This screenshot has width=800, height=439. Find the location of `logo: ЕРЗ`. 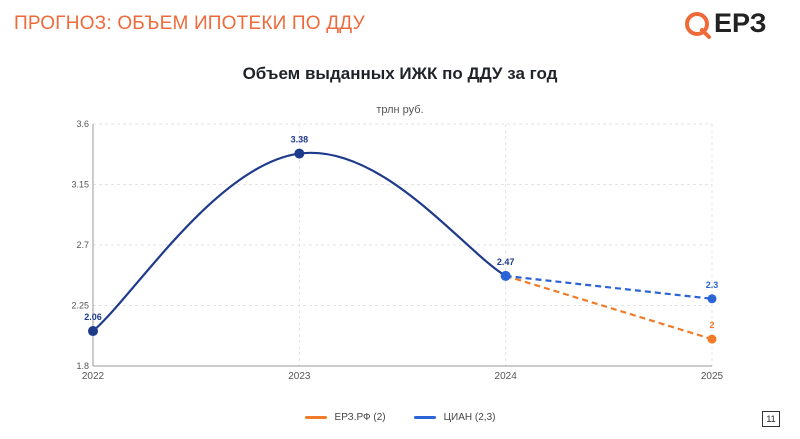

logo: ЕРЗ is located at coordinates (734, 26).